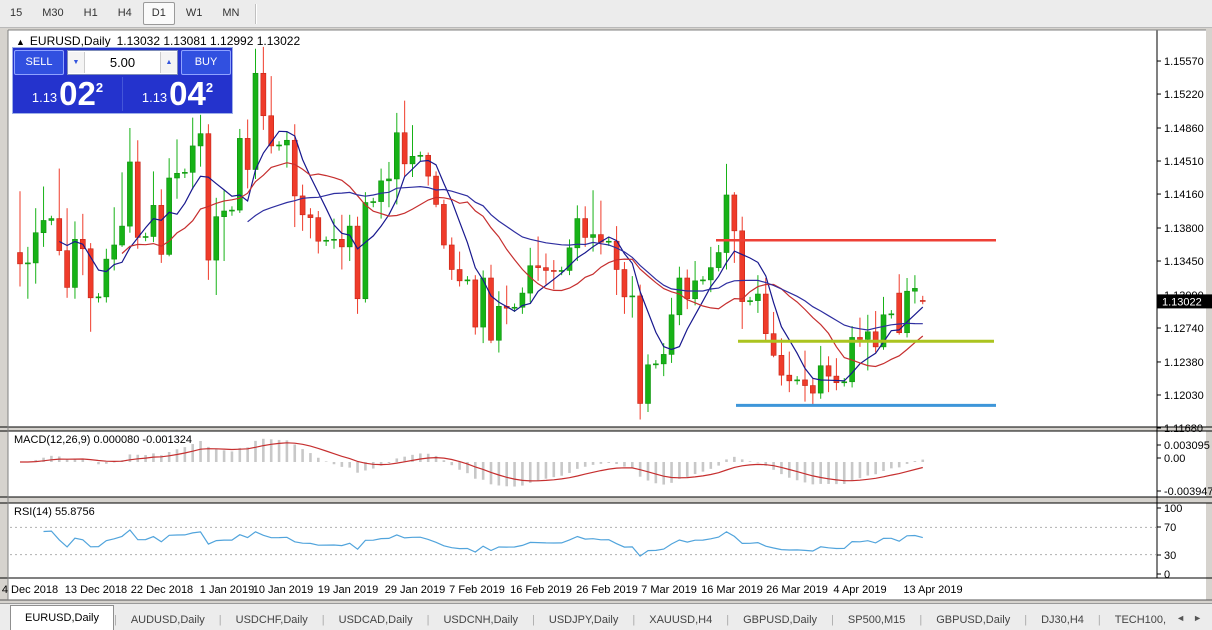 The height and width of the screenshot is (630, 1212). I want to click on date-label: 7 Mar 2019, so click(669, 590).